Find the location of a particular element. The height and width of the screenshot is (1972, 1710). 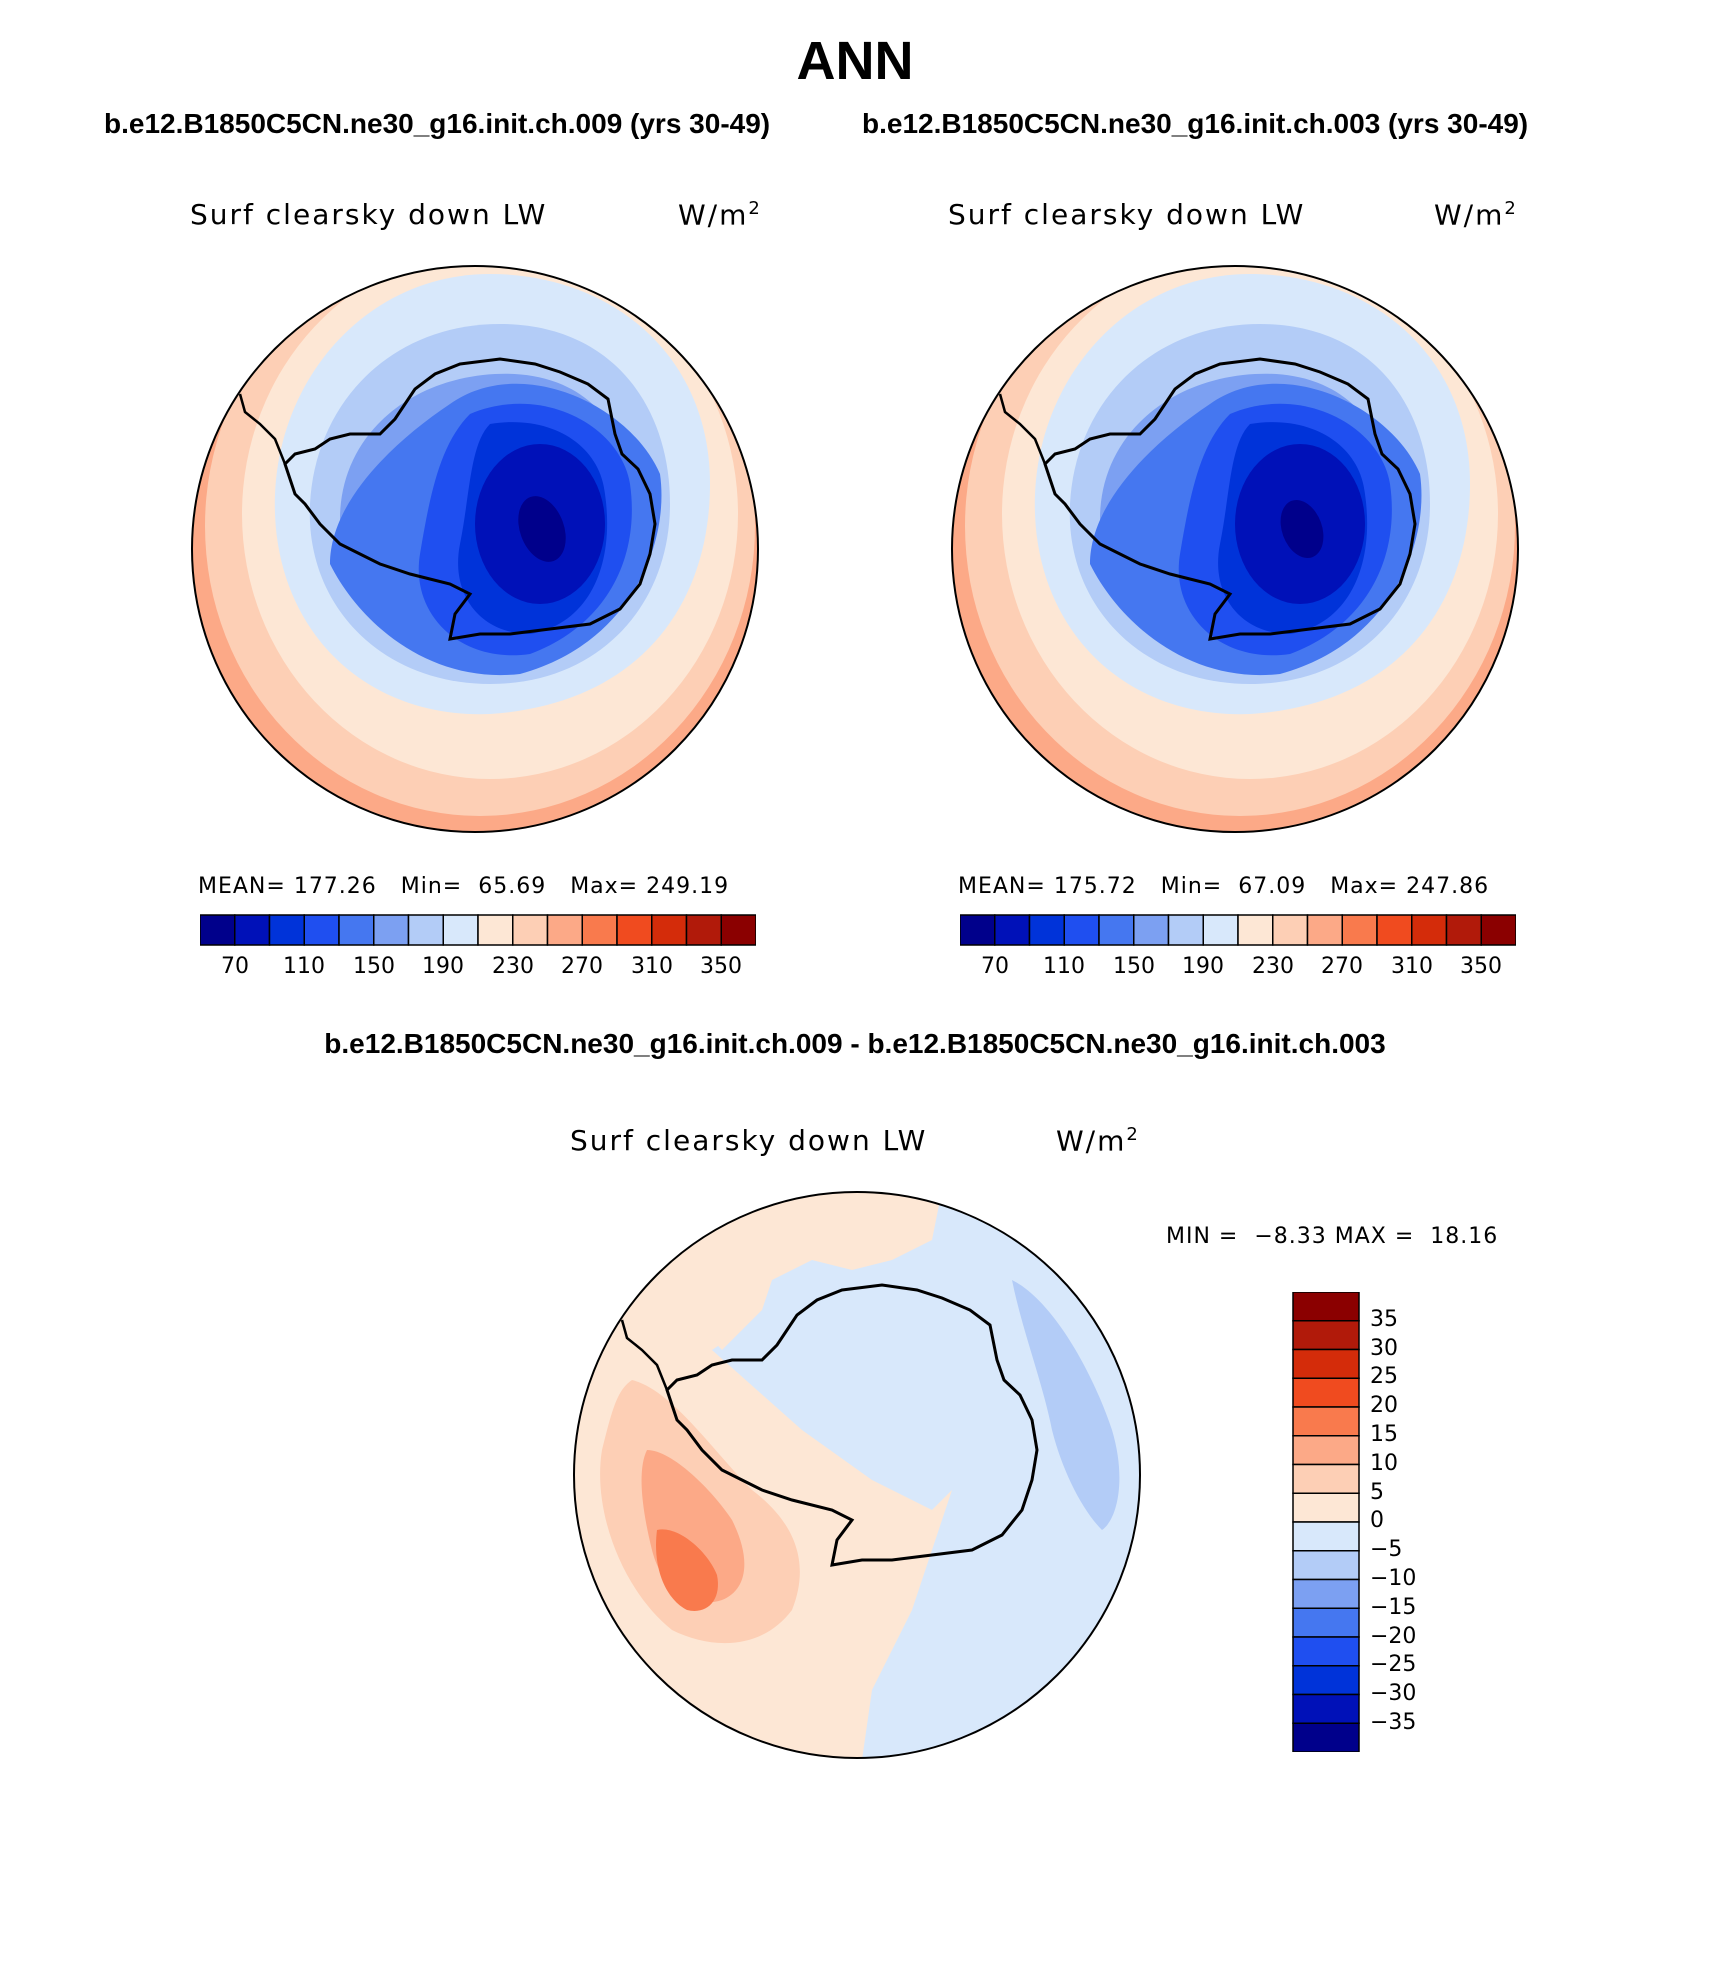

colorbar-tick-label: −25 is located at coordinates (1393, 1664).